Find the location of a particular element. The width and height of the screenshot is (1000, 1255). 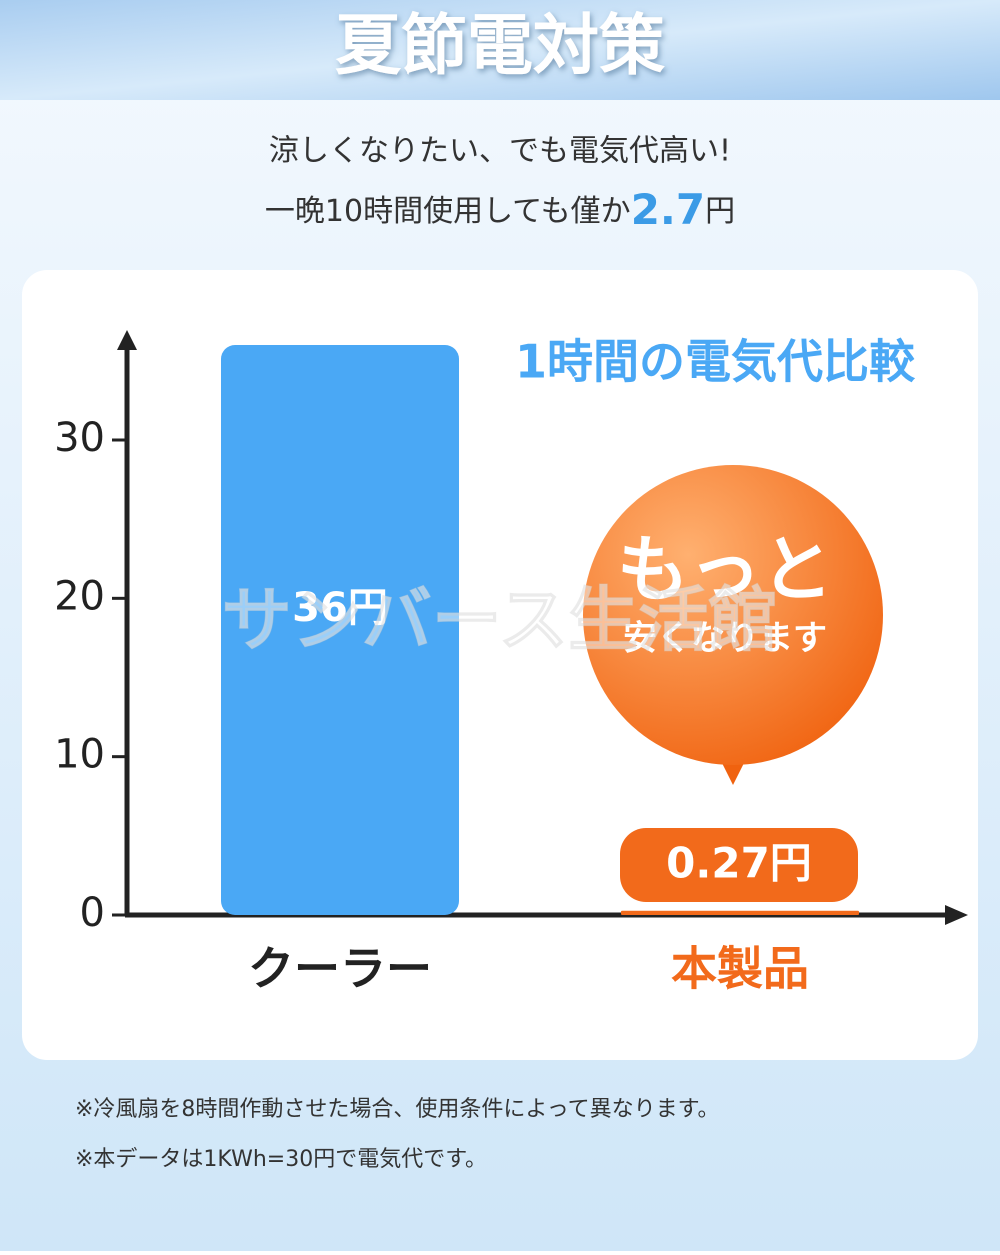

watermark: サンバース生活館 is located at coordinates (500, 620).